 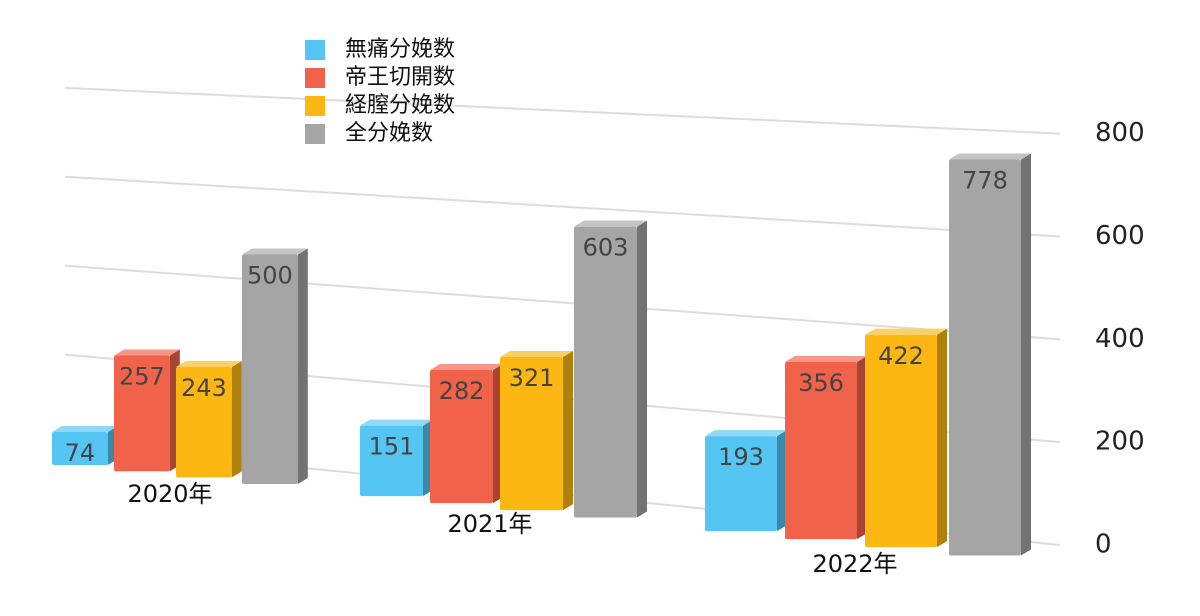 I want to click on y-tick-label: 400, so click(x=1120, y=339).